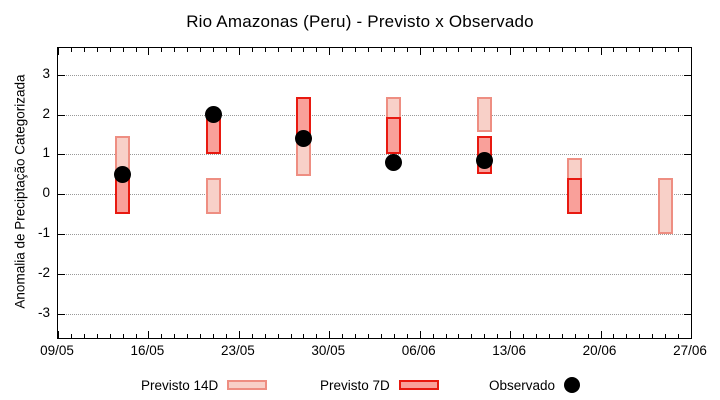  Describe the element at coordinates (46, 153) in the screenshot. I see `y-tick-label: 1` at that location.